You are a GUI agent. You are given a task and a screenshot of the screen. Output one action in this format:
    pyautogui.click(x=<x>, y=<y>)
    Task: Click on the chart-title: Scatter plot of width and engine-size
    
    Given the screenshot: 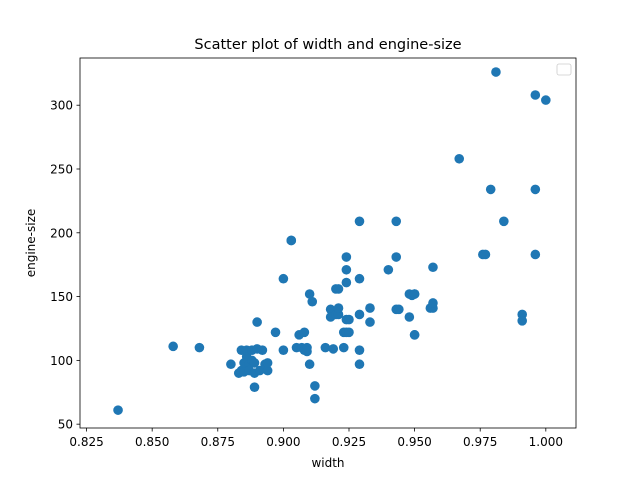 What is the action you would take?
    pyautogui.click(x=327, y=45)
    